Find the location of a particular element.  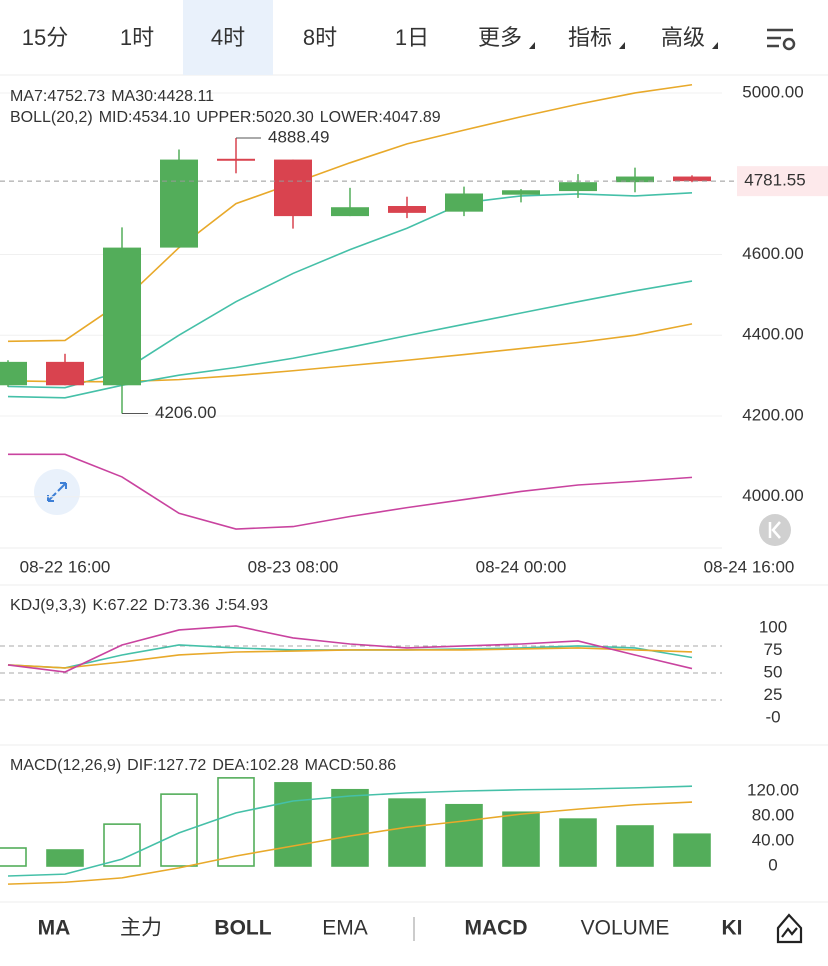

legend-entry: MA7:4752.73 is located at coordinates (57, 96).